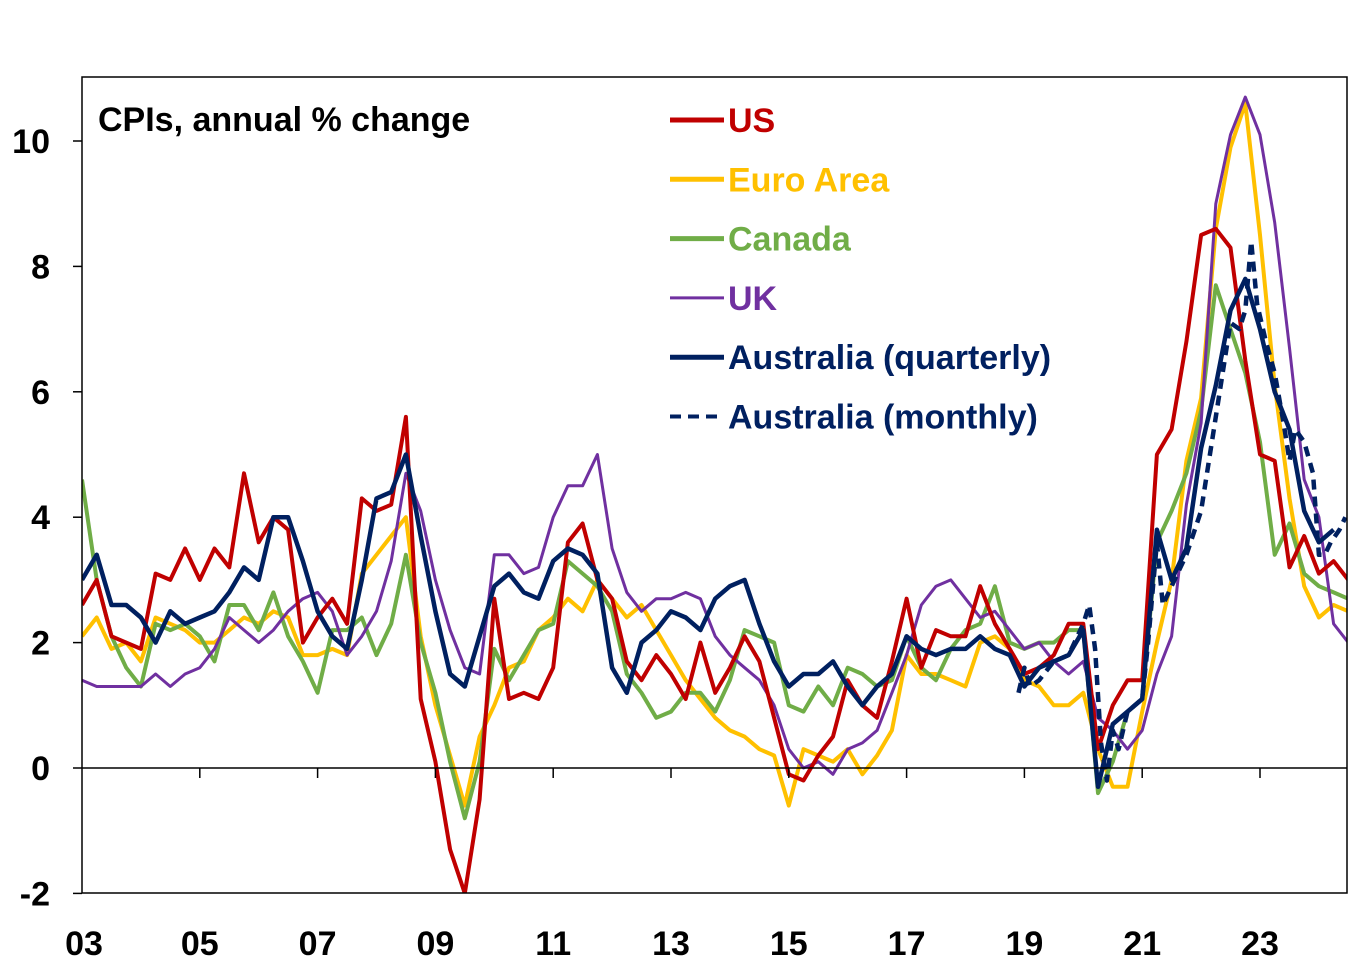 This screenshot has height=964, width=1352. What do you see at coordinates (753, 299) in the screenshot?
I see `legend-label: UK` at bounding box center [753, 299].